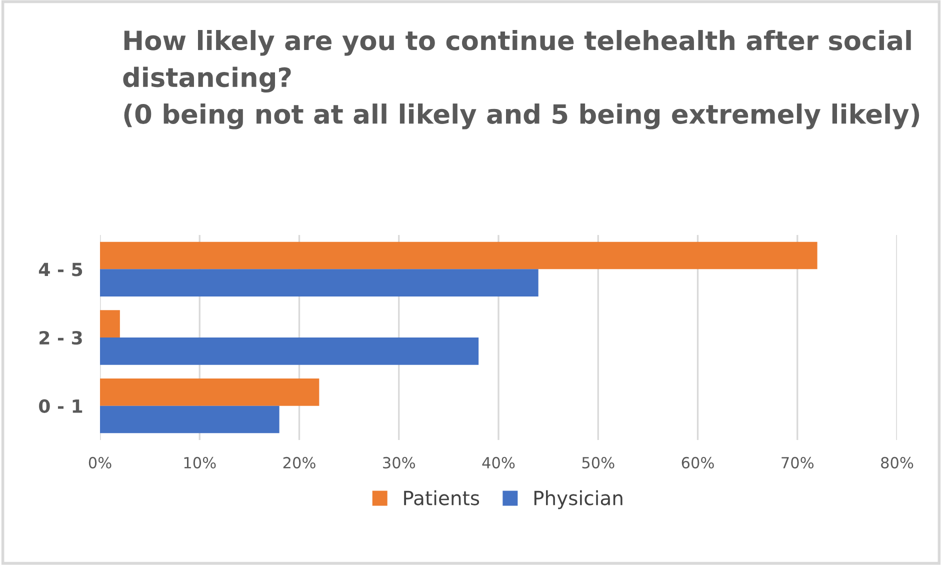 This screenshot has width=942, height=565. What do you see at coordinates (100, 462) in the screenshot?
I see `x-tick-label: 0%` at bounding box center [100, 462].